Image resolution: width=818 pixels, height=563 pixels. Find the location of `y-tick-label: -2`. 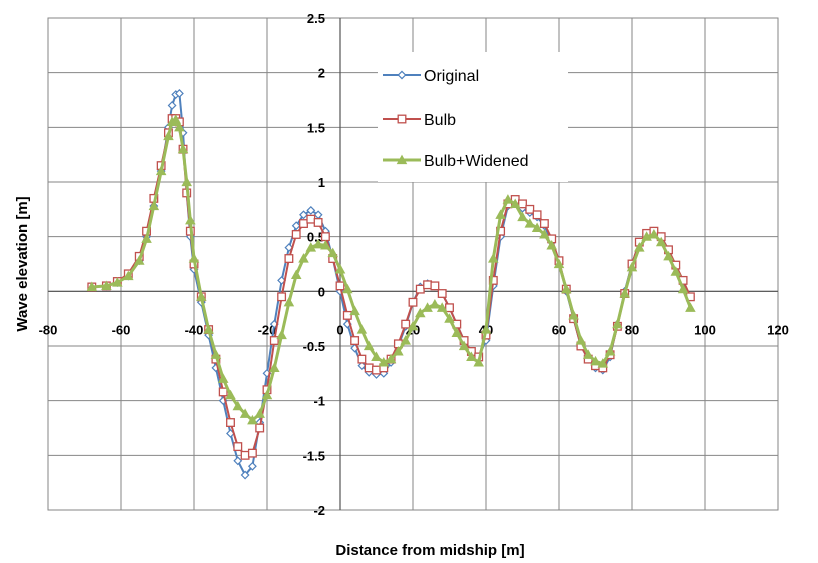

y-tick-label: -2 is located at coordinates (319, 510).